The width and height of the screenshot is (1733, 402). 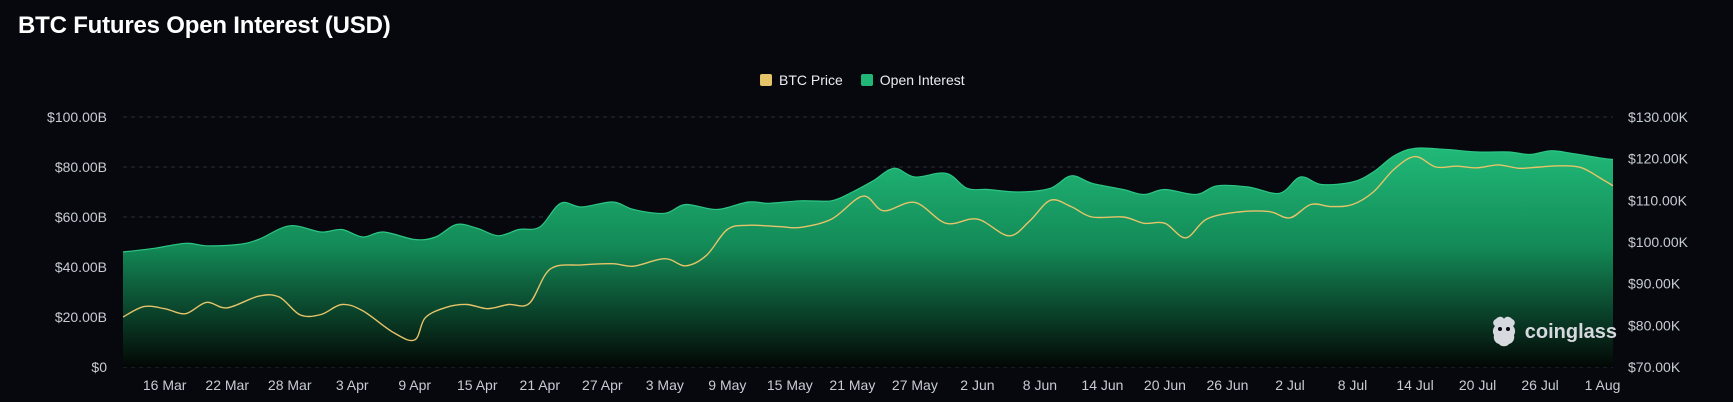 What do you see at coordinates (1477, 385) in the screenshot?
I see `x-tick-label: 20 Jul` at bounding box center [1477, 385].